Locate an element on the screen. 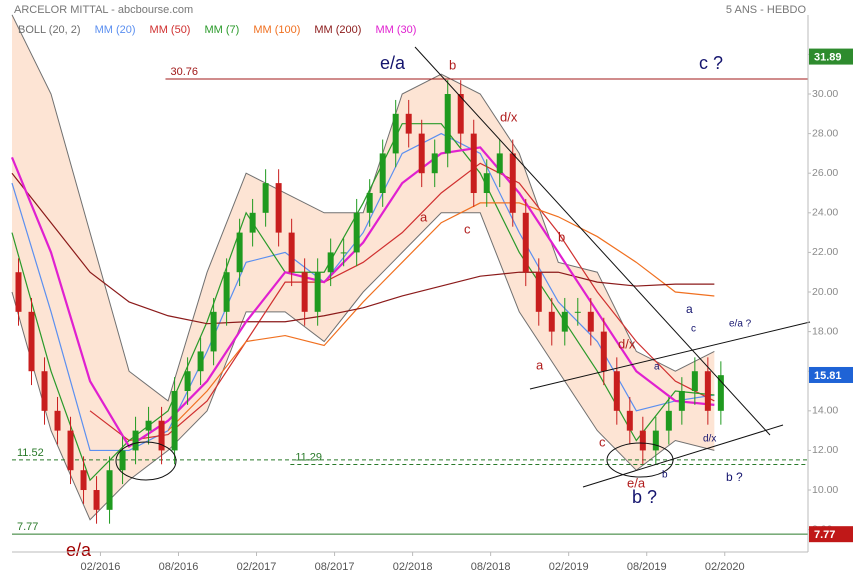  y-tick-label: 10.00 is located at coordinates (825, 490).